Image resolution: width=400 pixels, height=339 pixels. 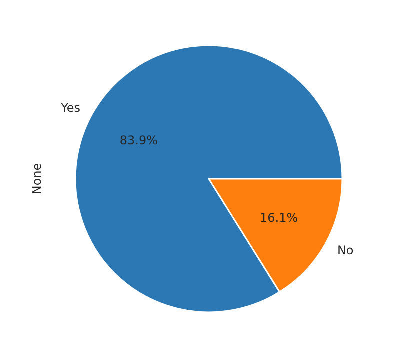 What do you see at coordinates (345, 250) in the screenshot?
I see `slice-label: No` at bounding box center [345, 250].